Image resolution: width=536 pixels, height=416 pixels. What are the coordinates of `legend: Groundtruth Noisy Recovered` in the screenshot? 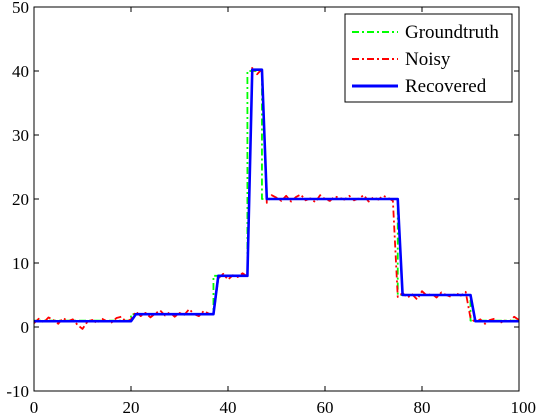 It's located at (428, 58).